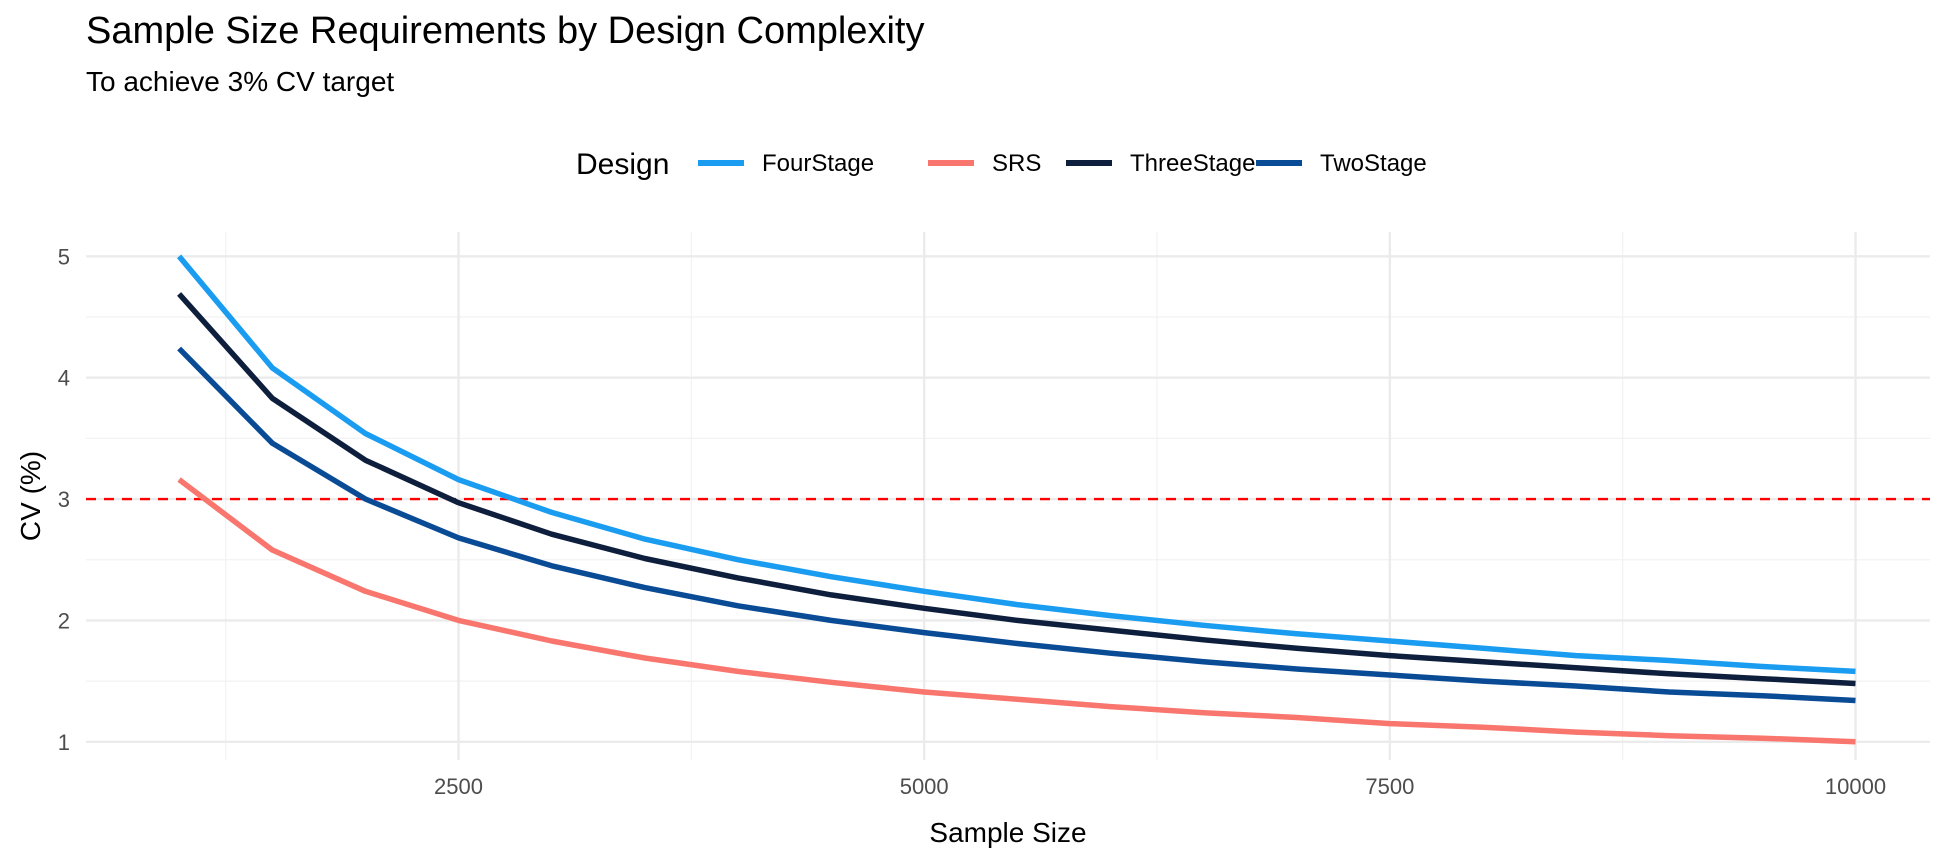 The image size is (1944, 864). What do you see at coordinates (64, 742) in the screenshot?
I see `y-tick-label: 1` at bounding box center [64, 742].